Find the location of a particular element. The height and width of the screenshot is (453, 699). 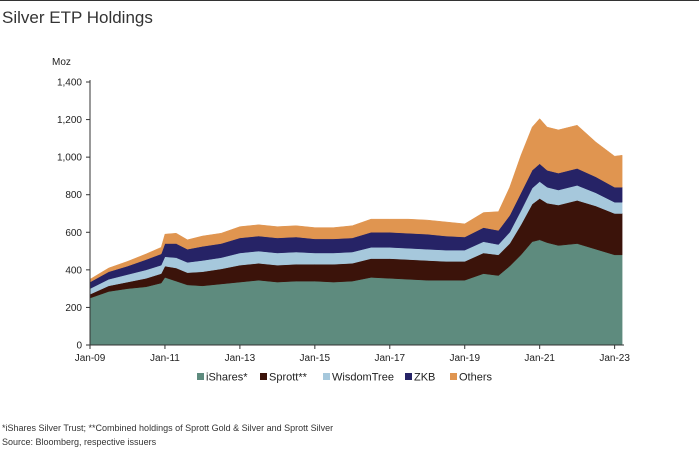

y-tick-label: 400 is located at coordinates (73, 270).